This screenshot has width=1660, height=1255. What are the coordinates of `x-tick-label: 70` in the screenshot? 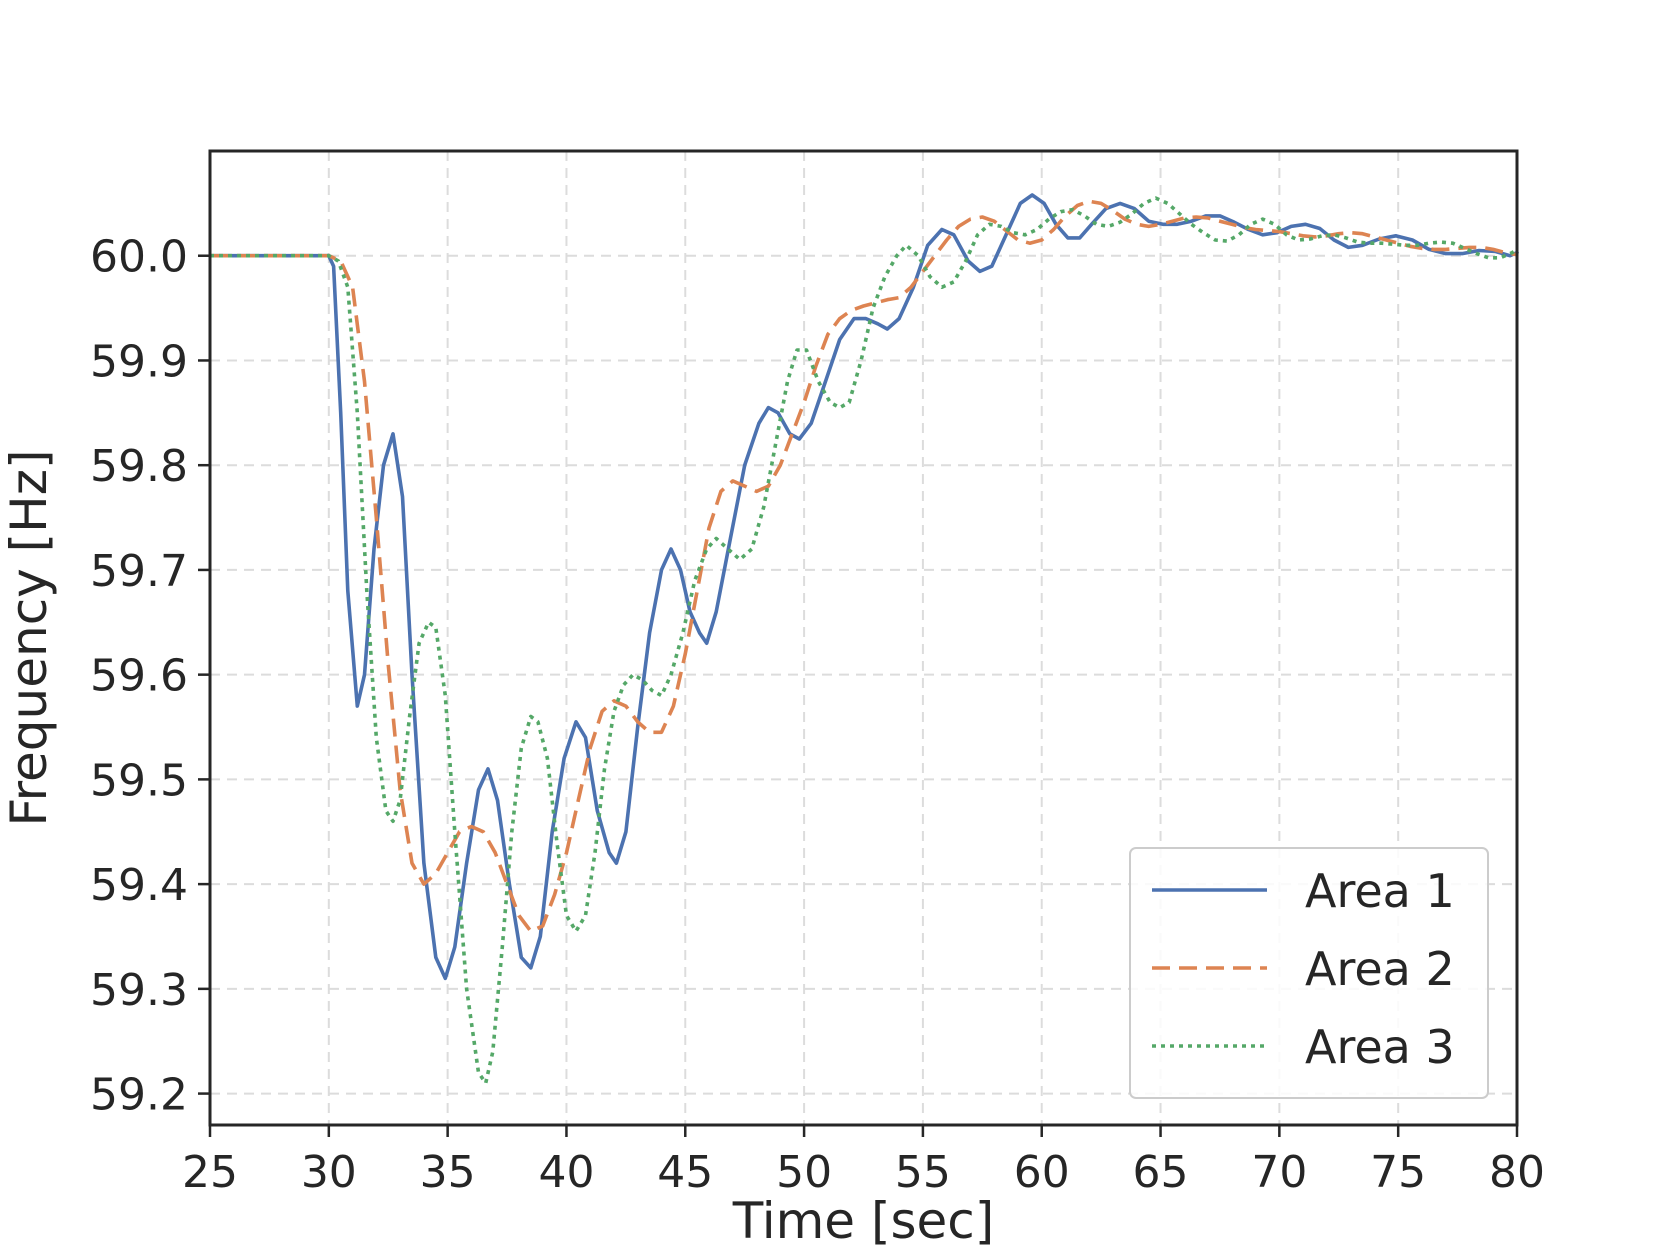 It's located at (1279, 1172).